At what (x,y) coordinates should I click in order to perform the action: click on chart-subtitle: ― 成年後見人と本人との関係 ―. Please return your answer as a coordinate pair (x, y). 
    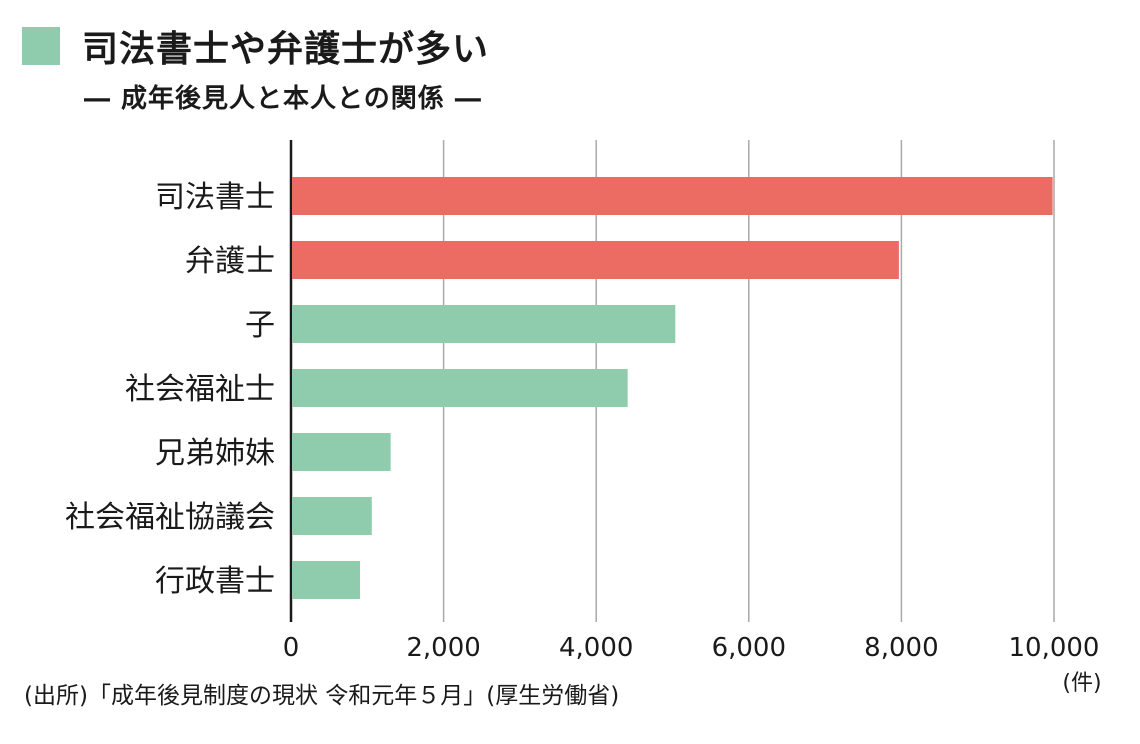
    Looking at the image, I should click on (283, 99).